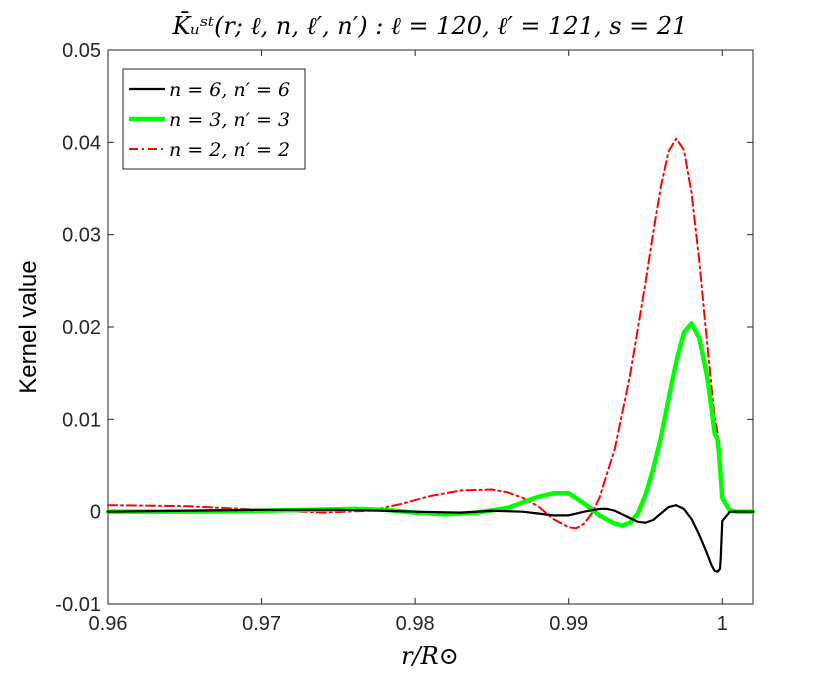  Describe the element at coordinates (415, 624) in the screenshot. I see `x-tick-label: 0.98` at that location.